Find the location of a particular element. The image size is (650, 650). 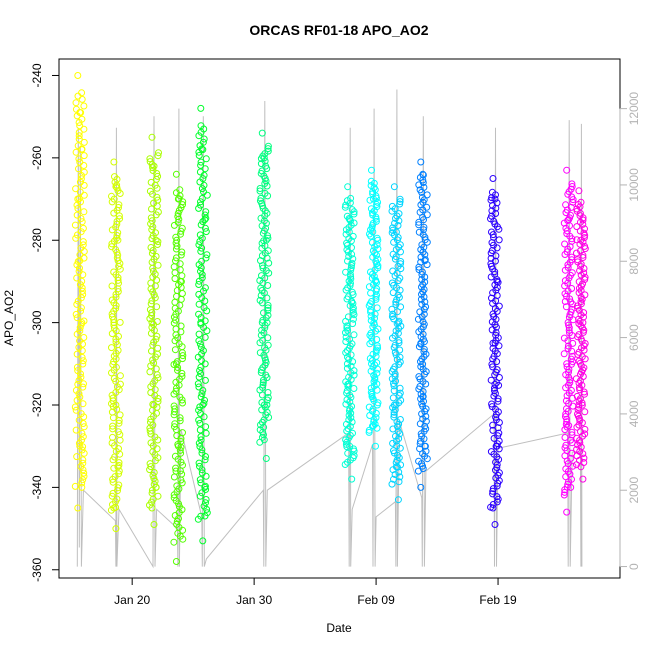

y-left-tick-label: -340 is located at coordinates (37, 487).